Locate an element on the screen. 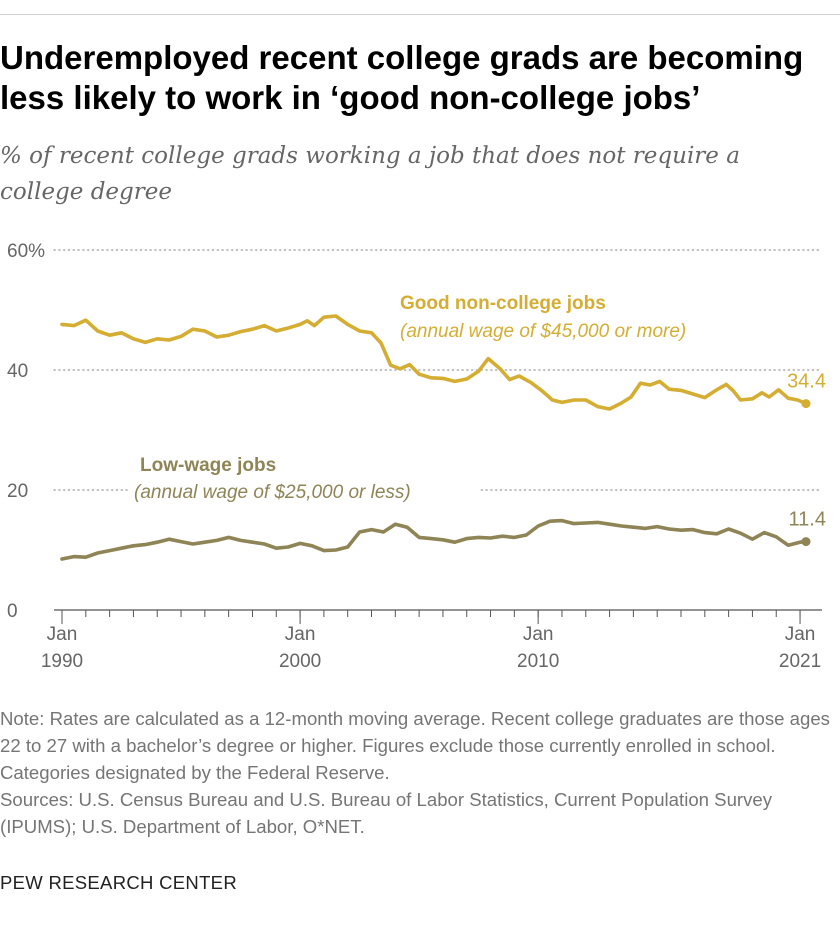 The height and width of the screenshot is (938, 840). y-tick-label: 60% is located at coordinates (26, 251).